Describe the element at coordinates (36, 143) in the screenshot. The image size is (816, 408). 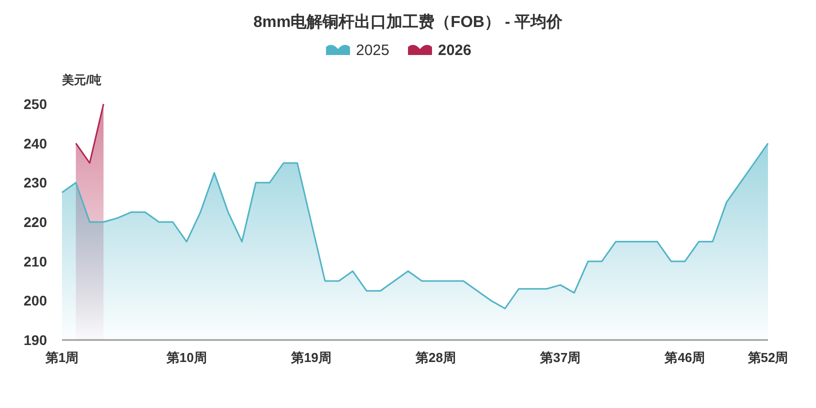
I see `y-tick-label: 240` at that location.